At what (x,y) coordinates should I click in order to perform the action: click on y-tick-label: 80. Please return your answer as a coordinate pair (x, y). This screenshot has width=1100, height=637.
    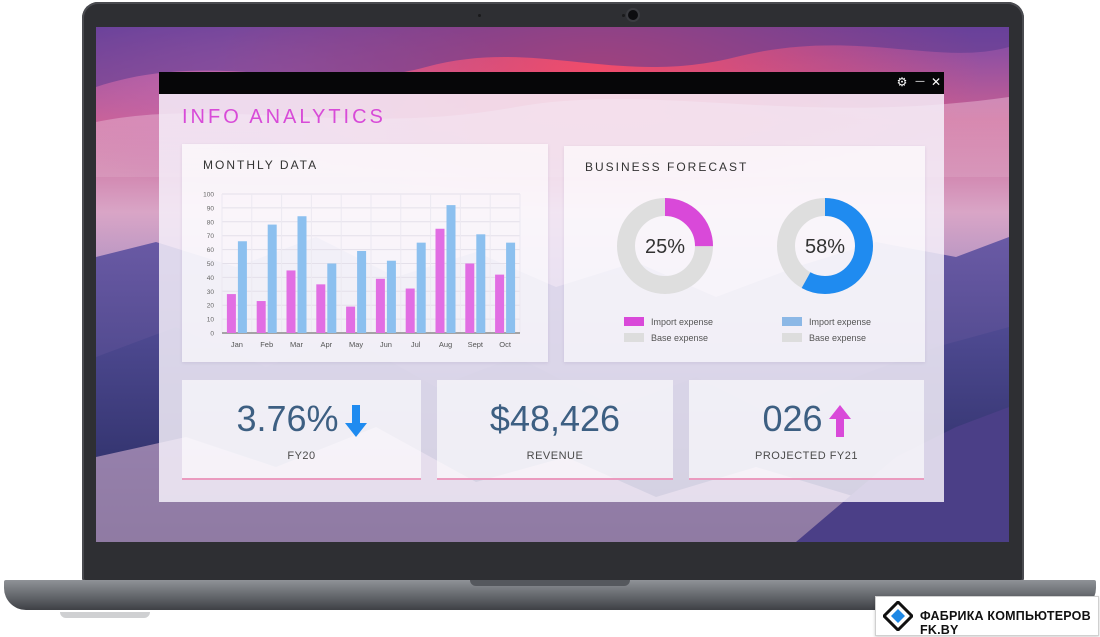
    Looking at the image, I should click on (211, 222).